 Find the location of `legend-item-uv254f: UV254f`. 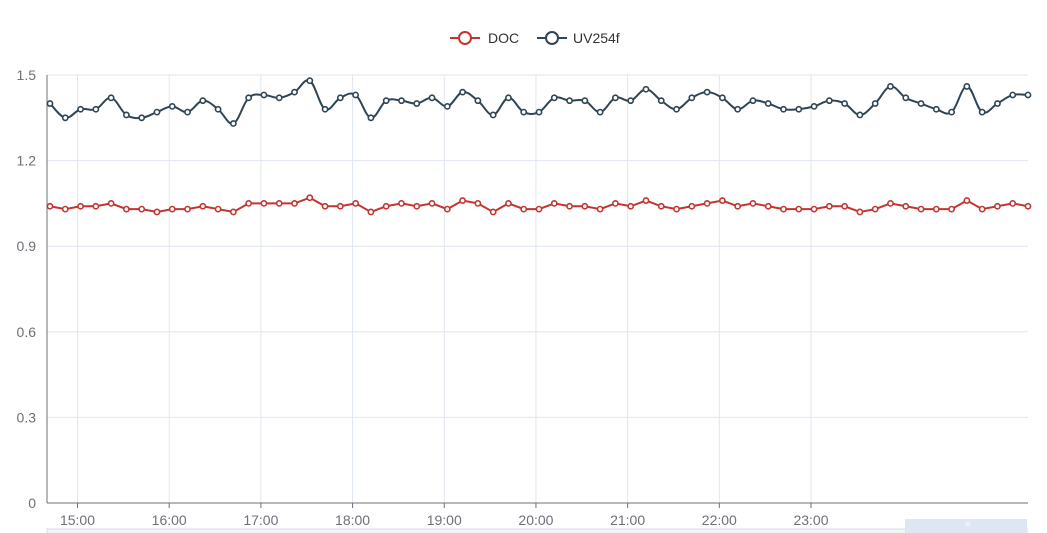

legend-item-uv254f: UV254f is located at coordinates (578, 38).